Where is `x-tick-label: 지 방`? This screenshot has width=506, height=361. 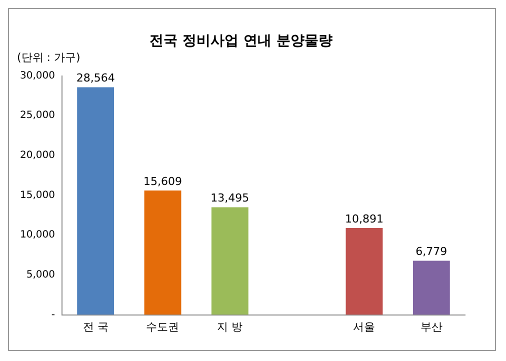 x-tick-label: 지 방 is located at coordinates (230, 327).